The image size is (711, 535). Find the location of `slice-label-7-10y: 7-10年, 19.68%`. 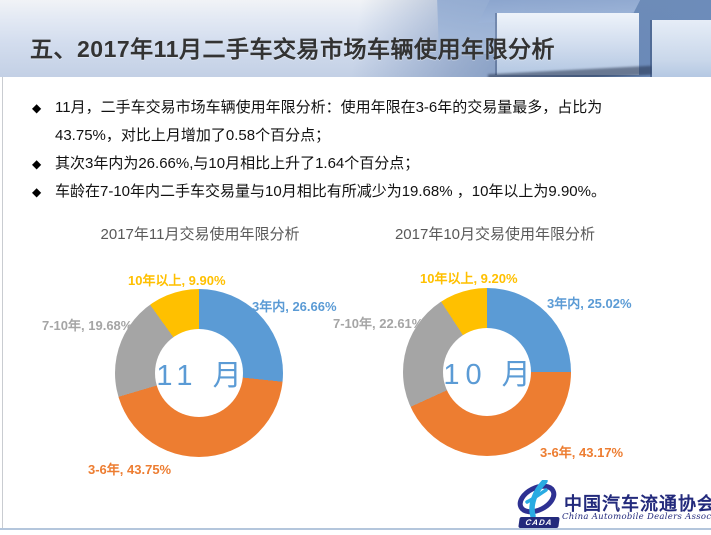

slice-label-7-10y: 7-10年, 19.68% is located at coordinates (87, 325).